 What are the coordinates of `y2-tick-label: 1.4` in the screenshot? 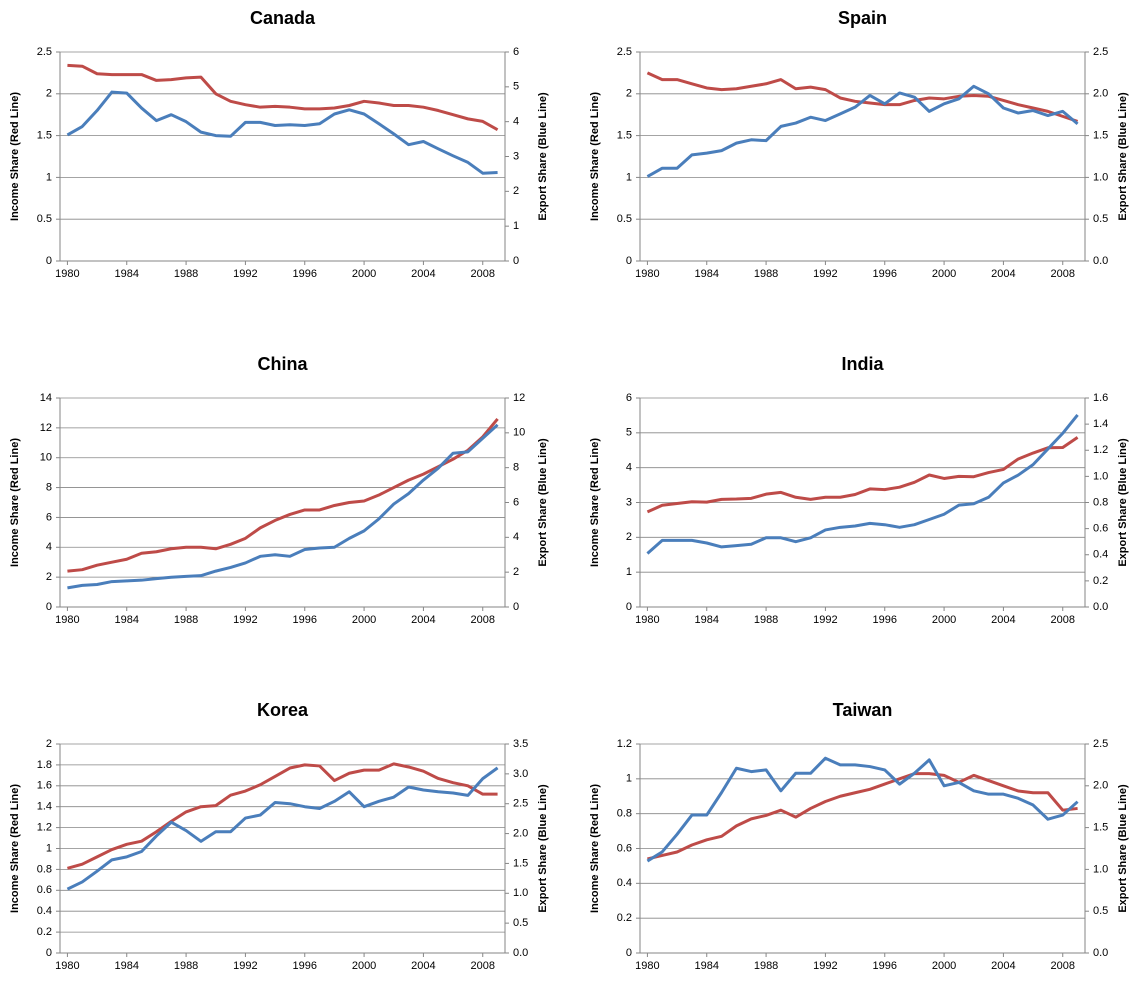 It's located at (1100, 424).